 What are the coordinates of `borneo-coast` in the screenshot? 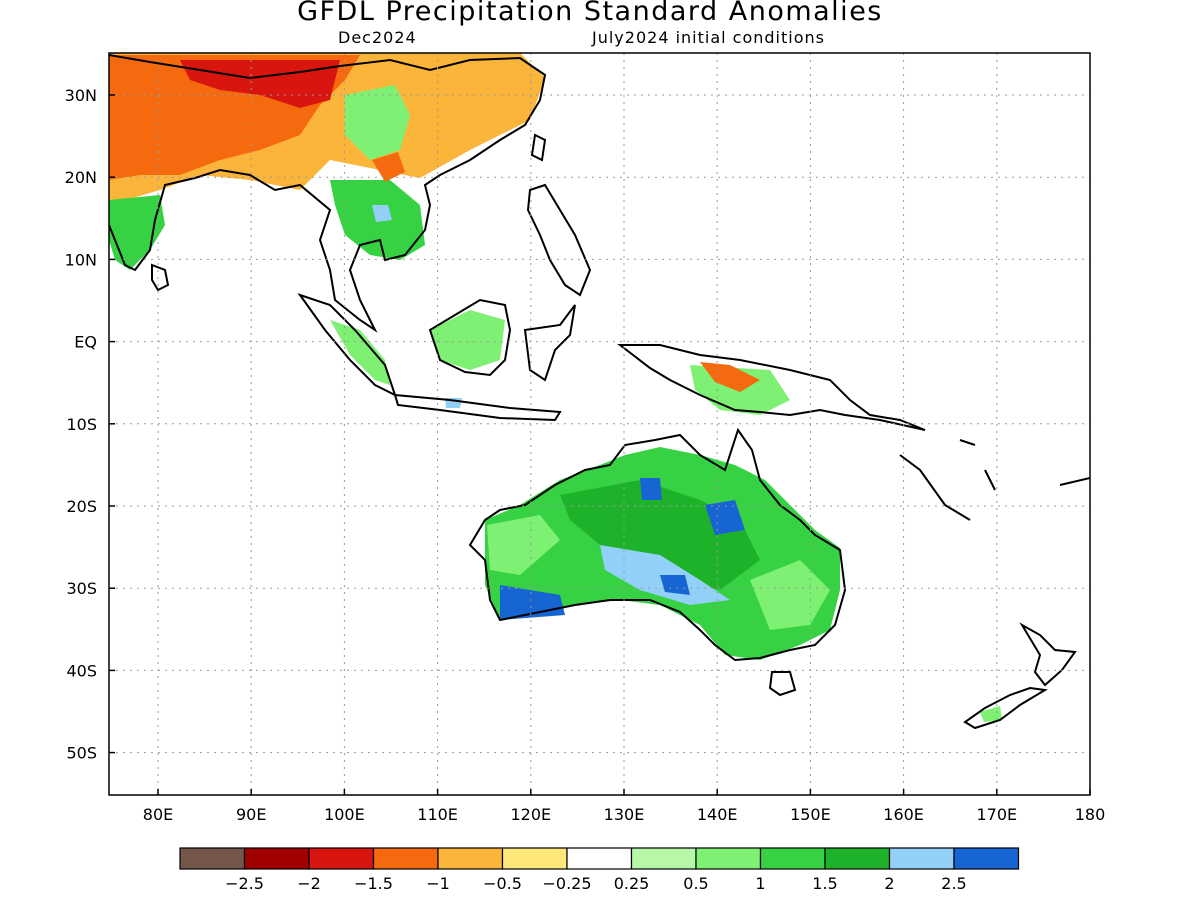 It's located at (470, 337).